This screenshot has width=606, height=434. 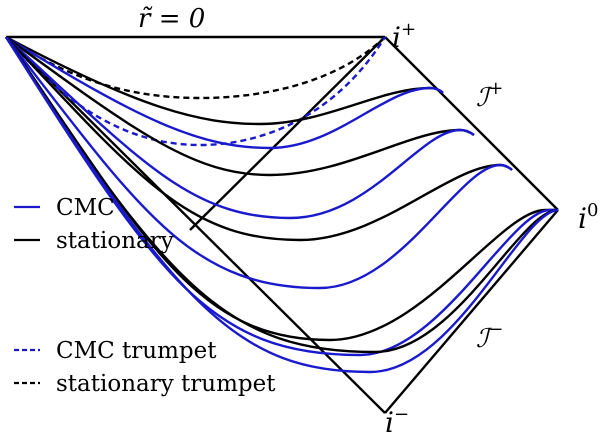 I want to click on i-plus-label: i+, so click(x=404, y=36).